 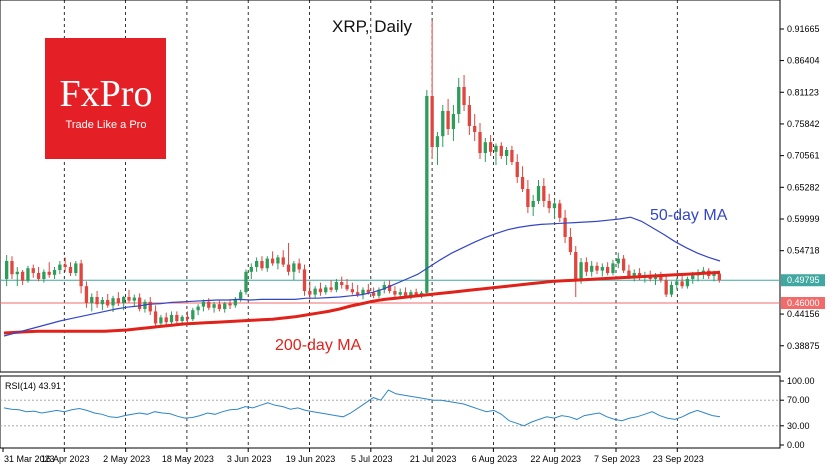 I want to click on x-tick-label: 6 Aug 2023, so click(x=495, y=459).